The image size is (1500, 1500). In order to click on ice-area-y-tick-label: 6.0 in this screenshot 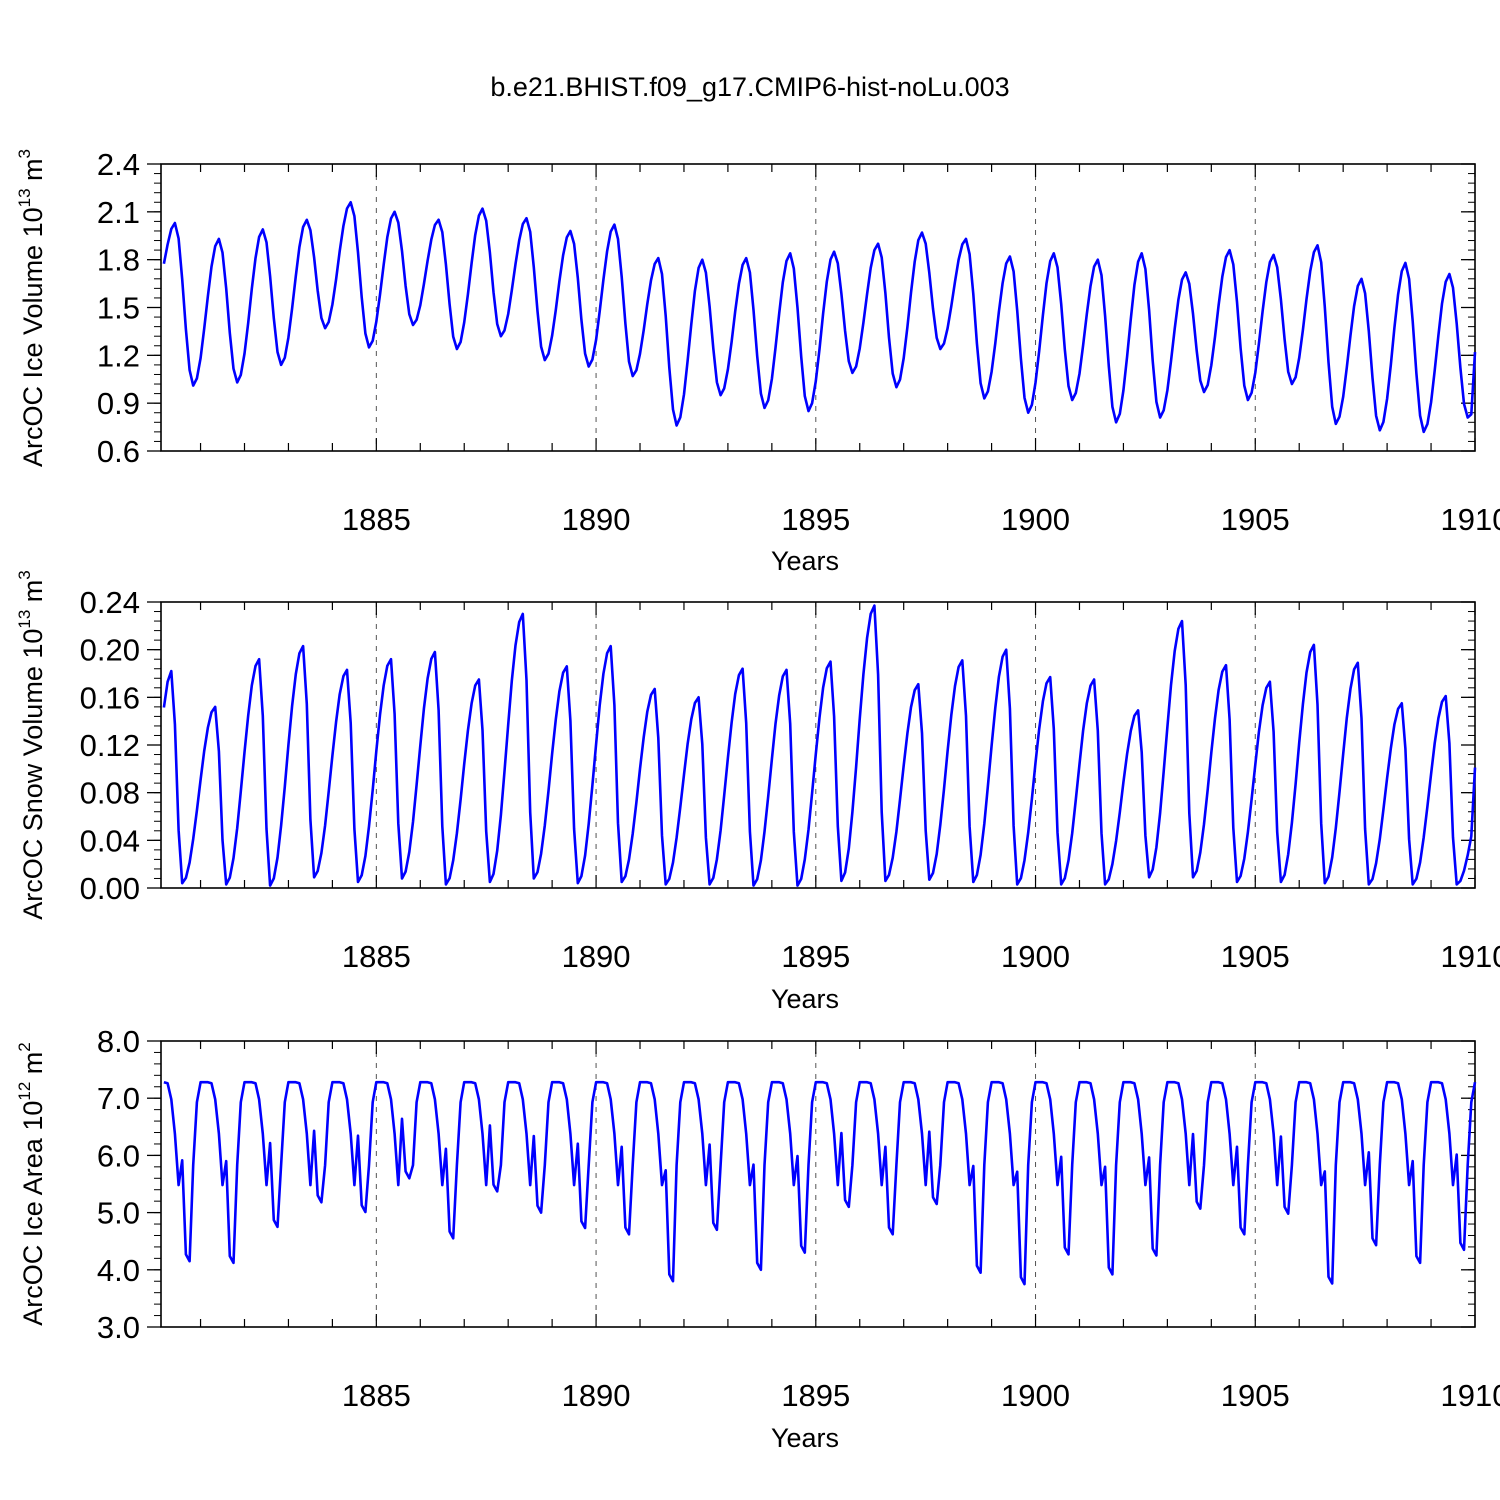, I will do `click(118, 1155)`.